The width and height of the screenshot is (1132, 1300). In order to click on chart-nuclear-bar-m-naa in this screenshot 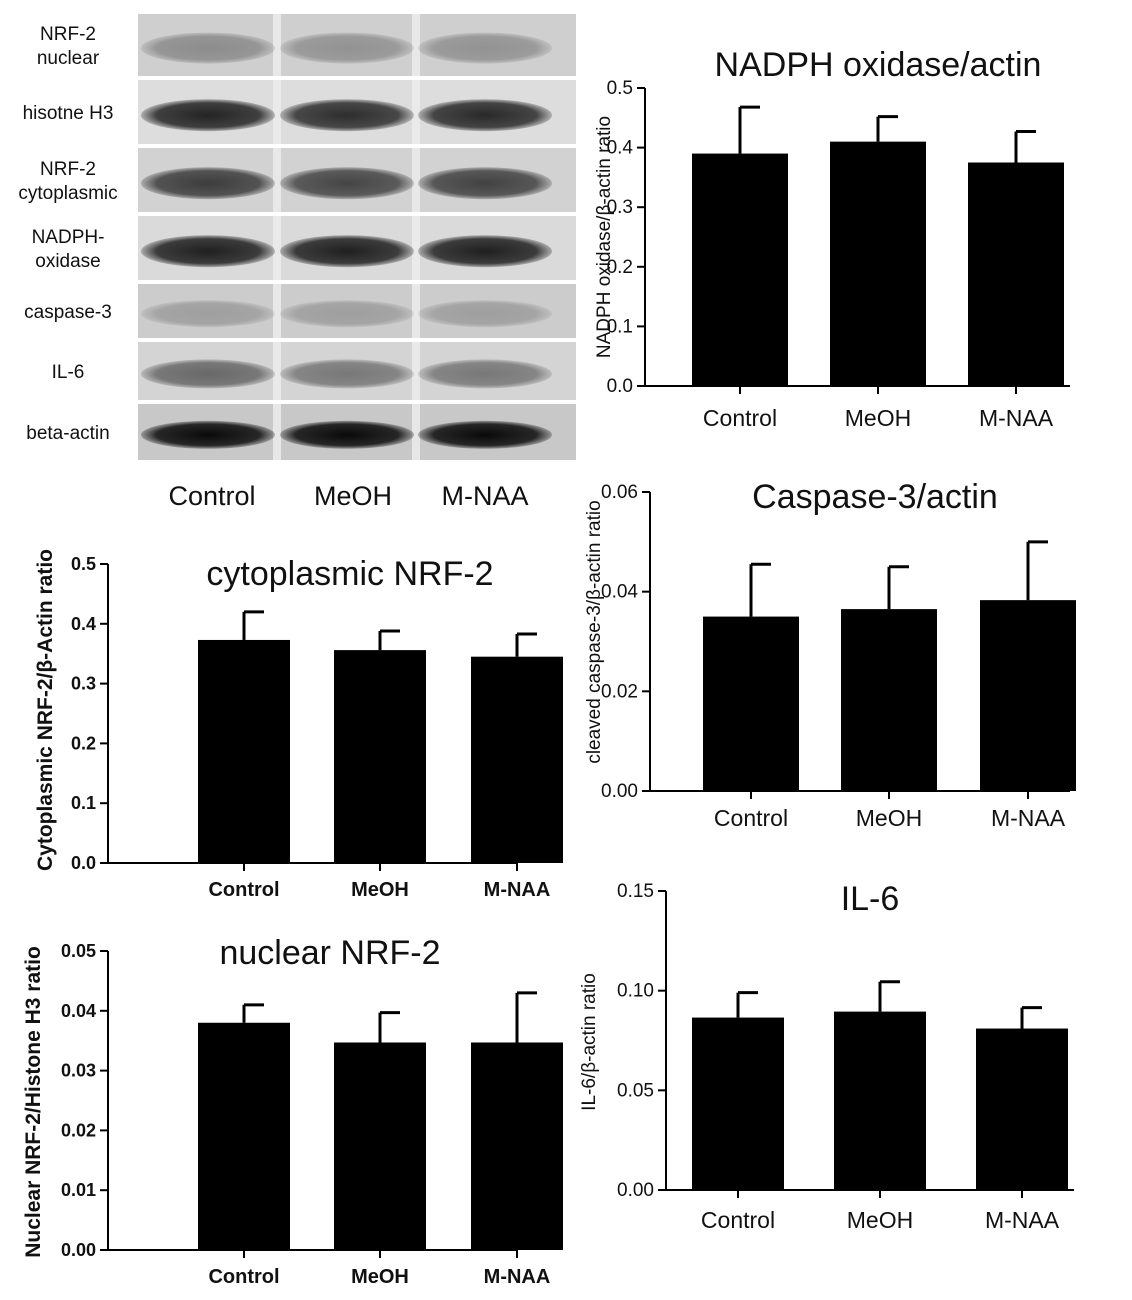, I will do `click(517, 1146)`.